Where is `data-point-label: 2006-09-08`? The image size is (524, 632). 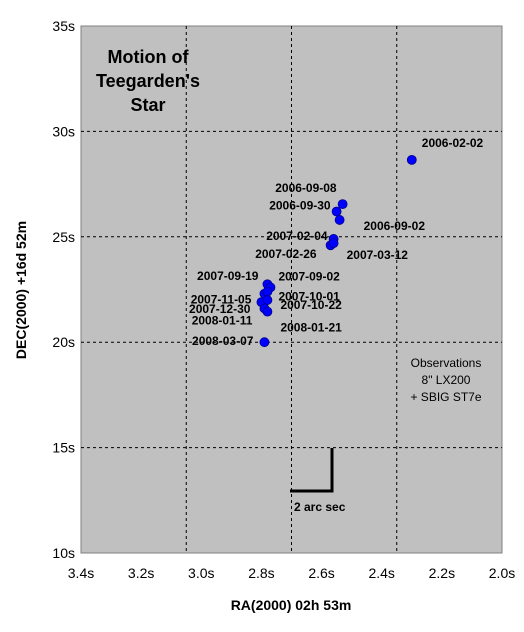 data-point-label: 2006-09-08 is located at coordinates (306, 188).